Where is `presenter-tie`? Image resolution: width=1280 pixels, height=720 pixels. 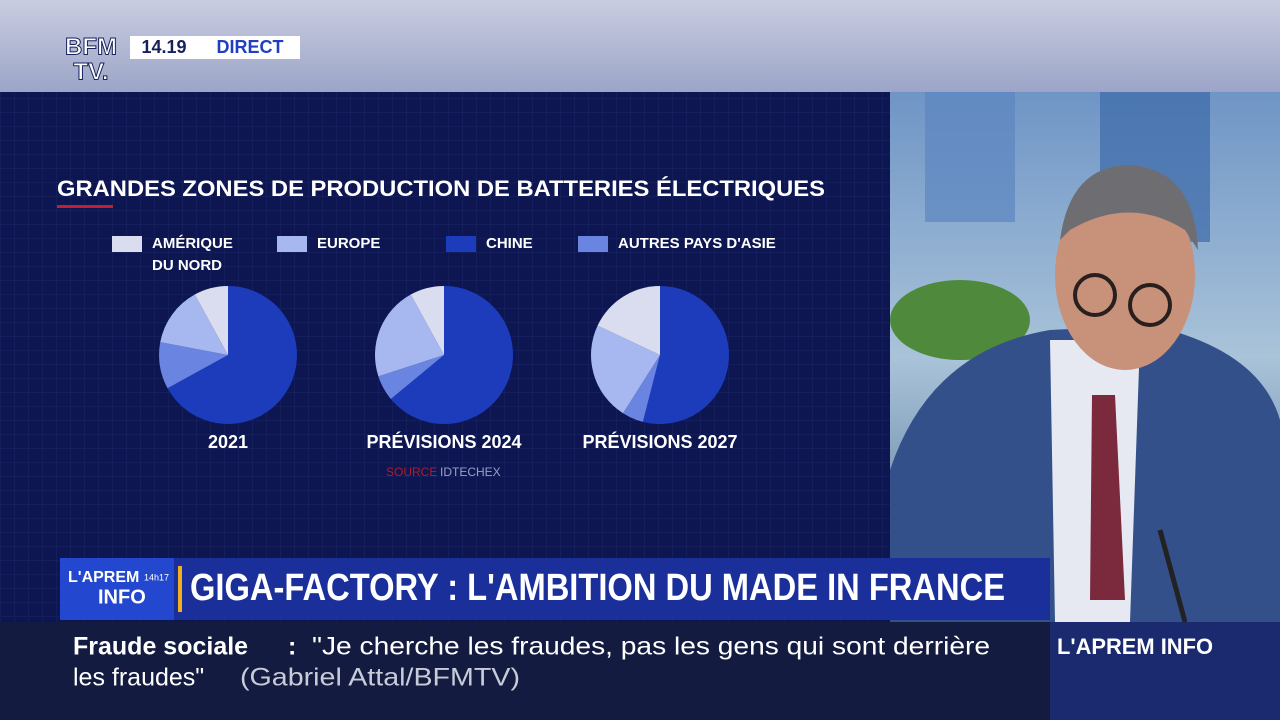 presenter-tie is located at coordinates (1107, 497).